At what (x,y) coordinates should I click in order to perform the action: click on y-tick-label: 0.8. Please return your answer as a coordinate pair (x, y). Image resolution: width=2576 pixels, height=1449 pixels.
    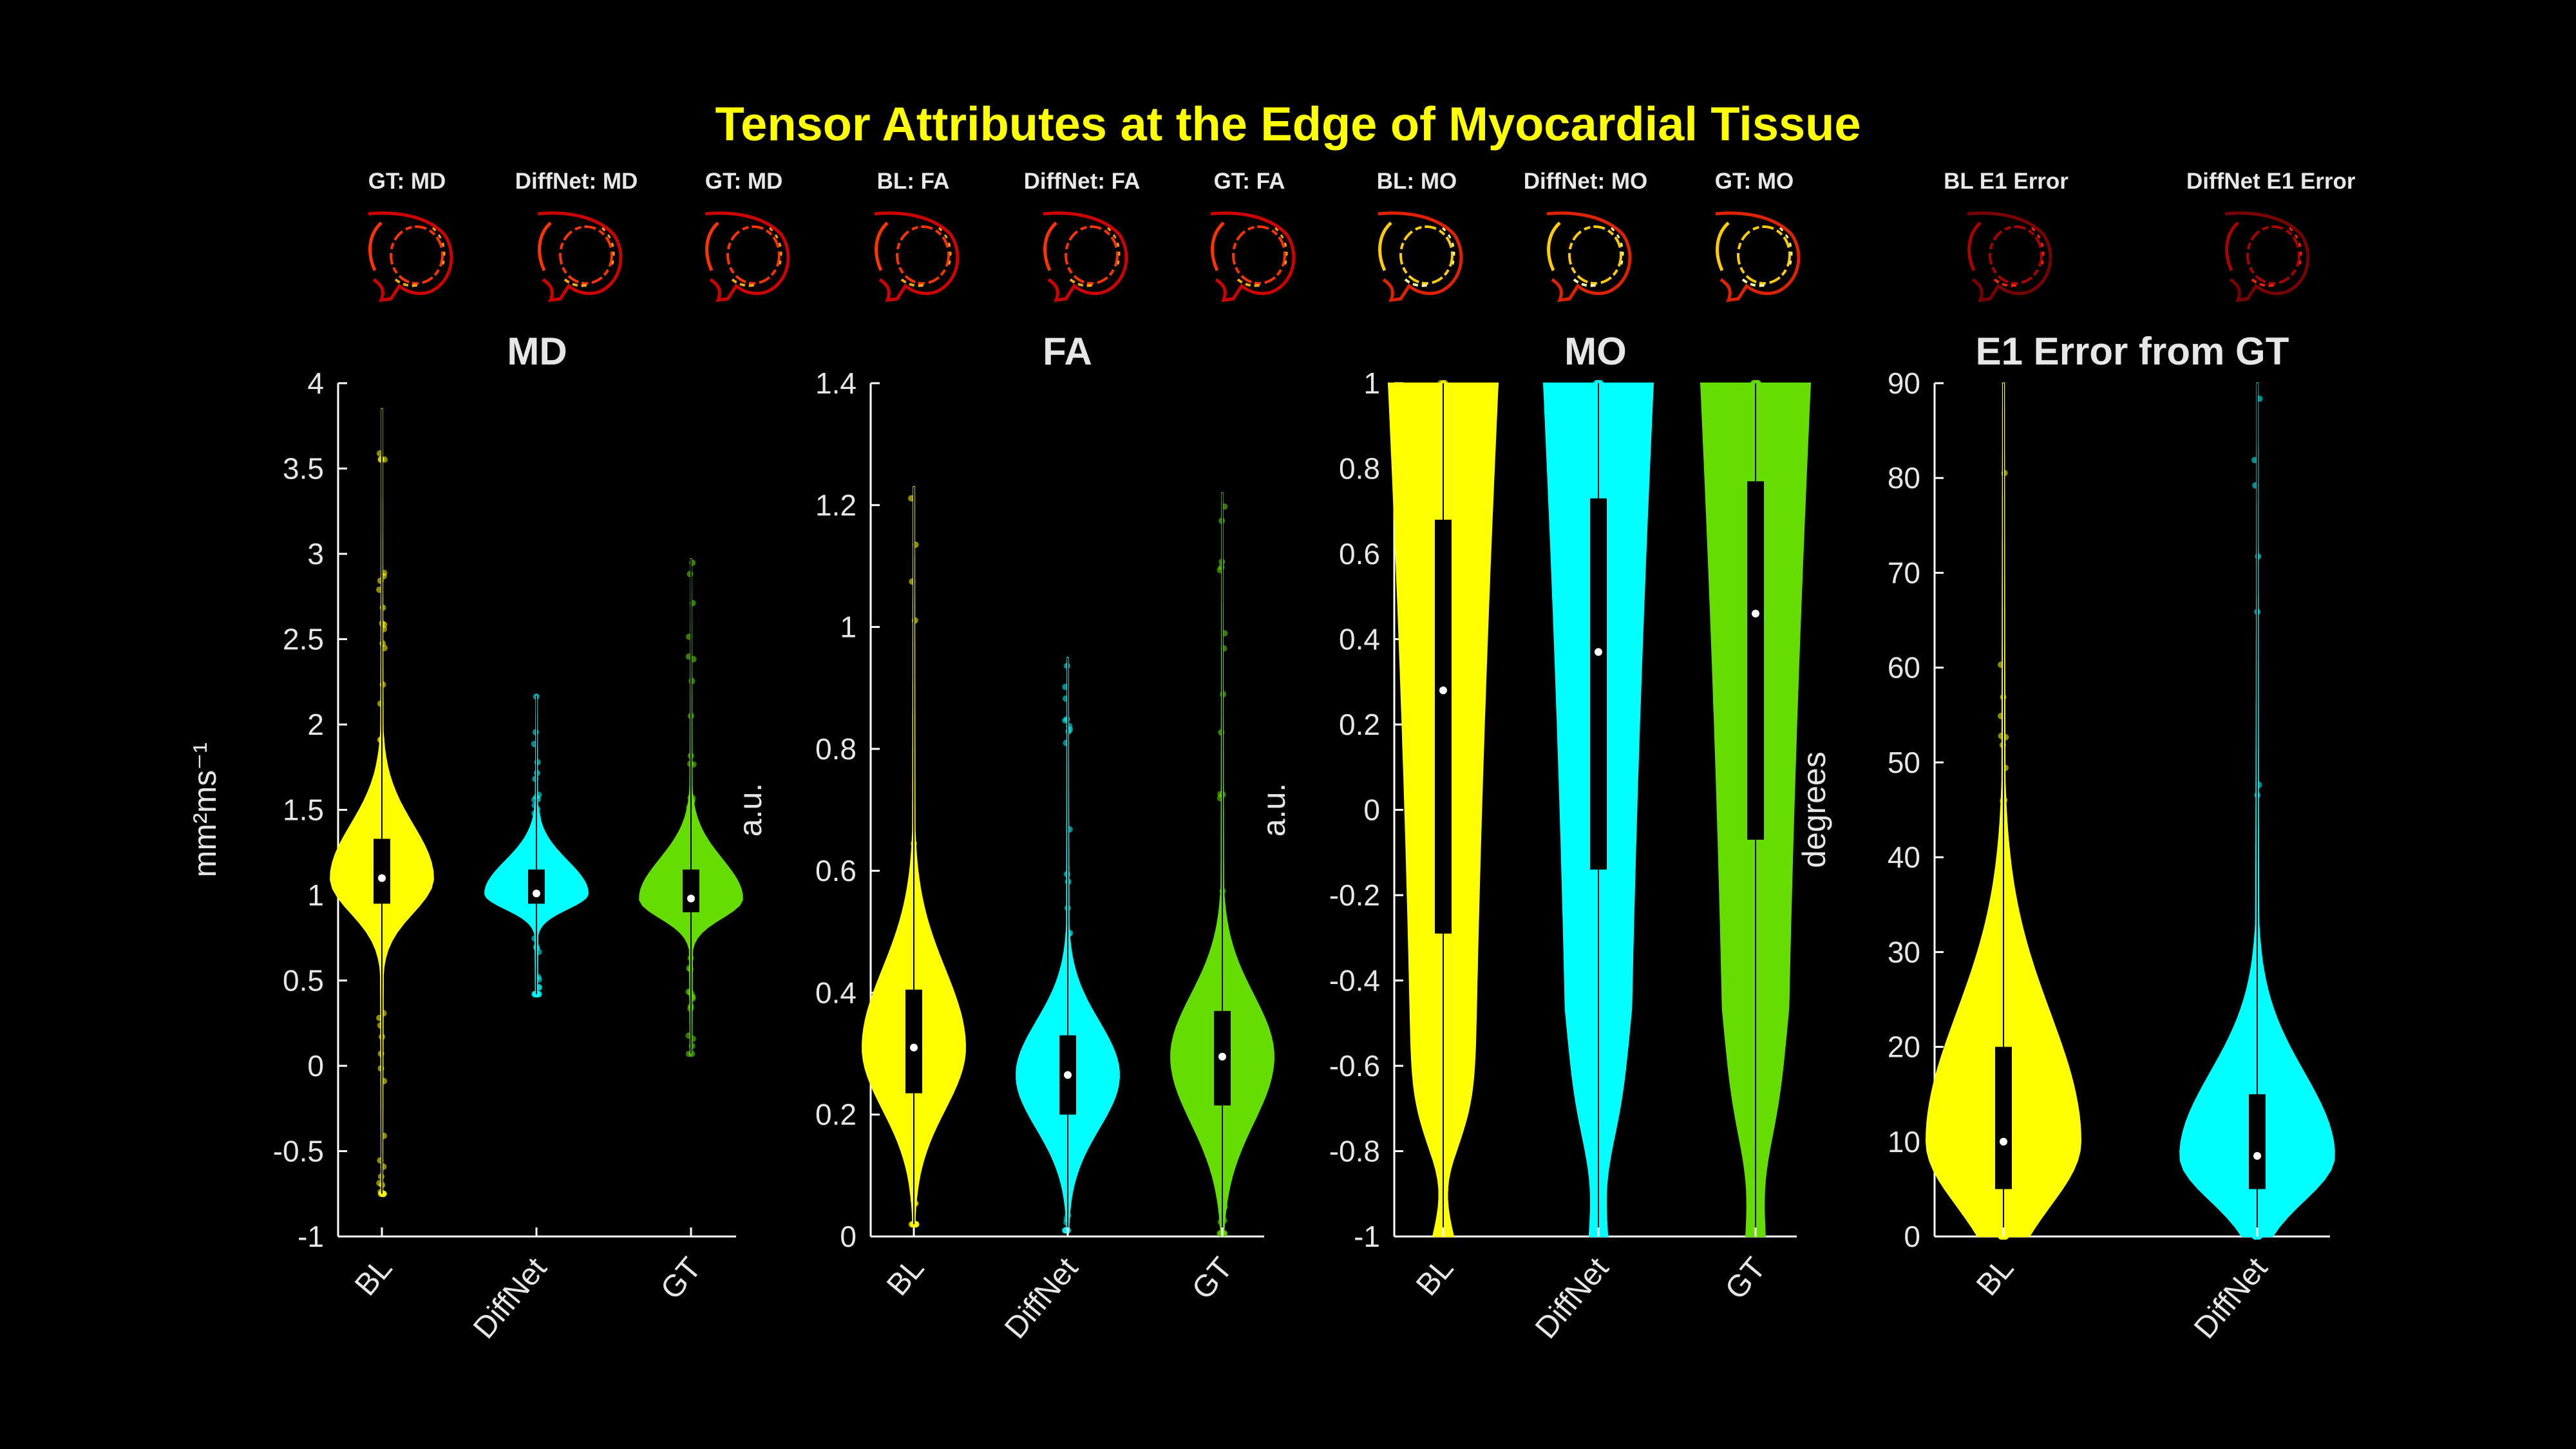
    Looking at the image, I should click on (836, 749).